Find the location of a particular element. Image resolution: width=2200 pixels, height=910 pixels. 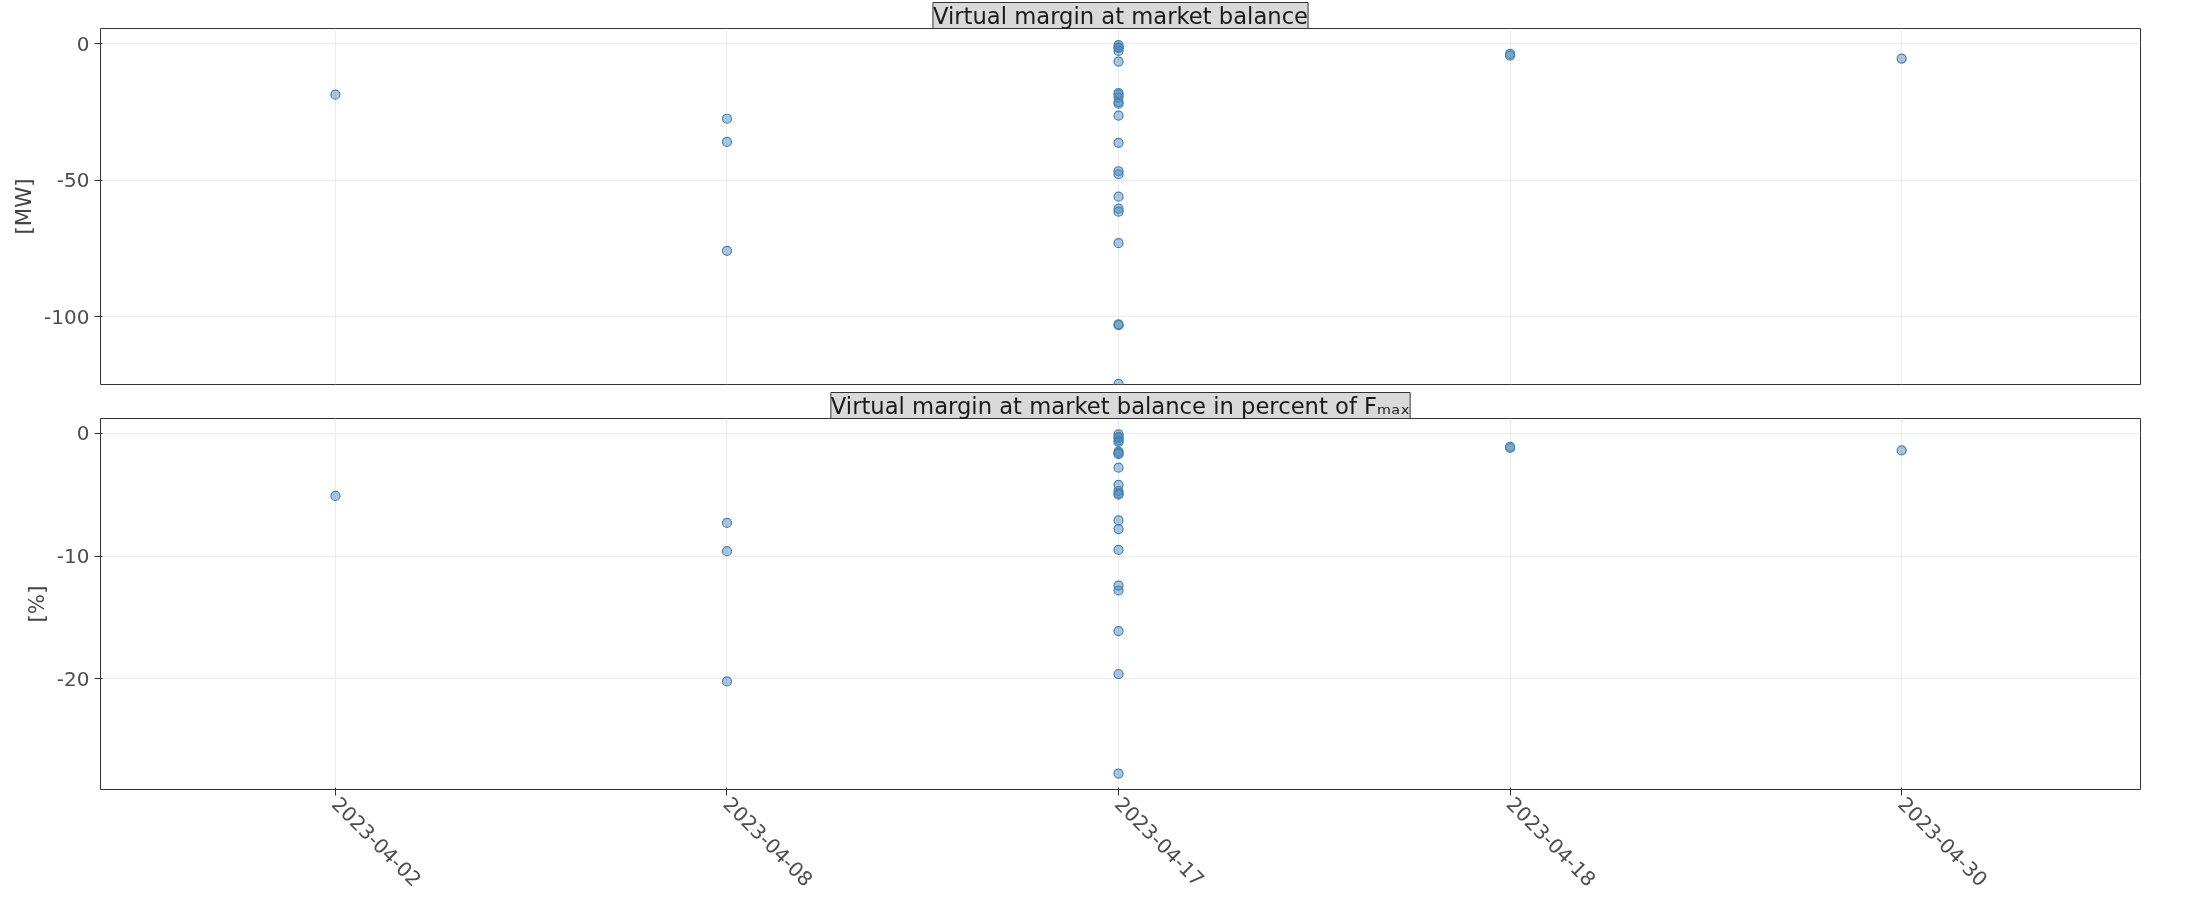

y-tick-label: -10 is located at coordinates (73, 556).